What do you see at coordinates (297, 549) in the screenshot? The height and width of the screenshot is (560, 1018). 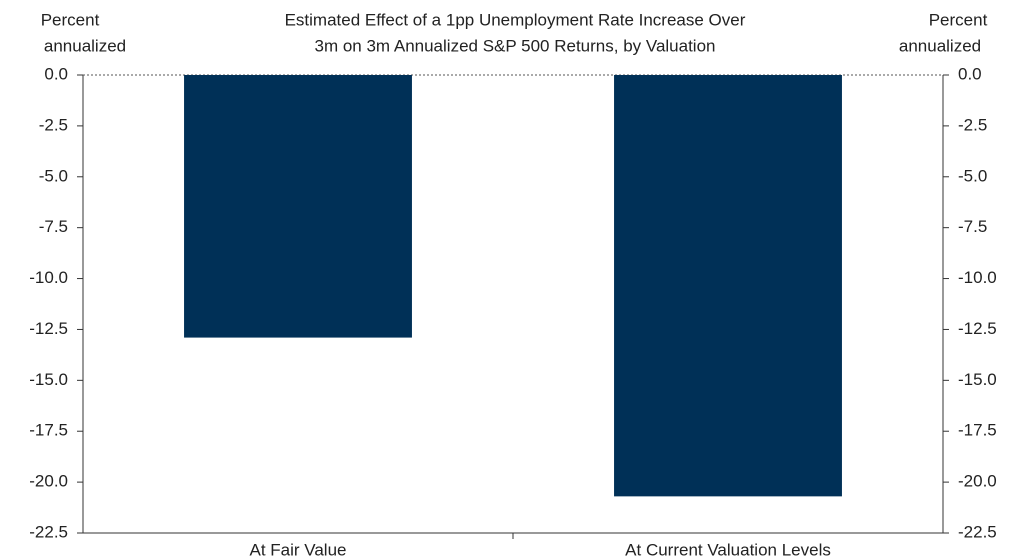 I see `x-tick-label: At Fair Value` at bounding box center [297, 549].